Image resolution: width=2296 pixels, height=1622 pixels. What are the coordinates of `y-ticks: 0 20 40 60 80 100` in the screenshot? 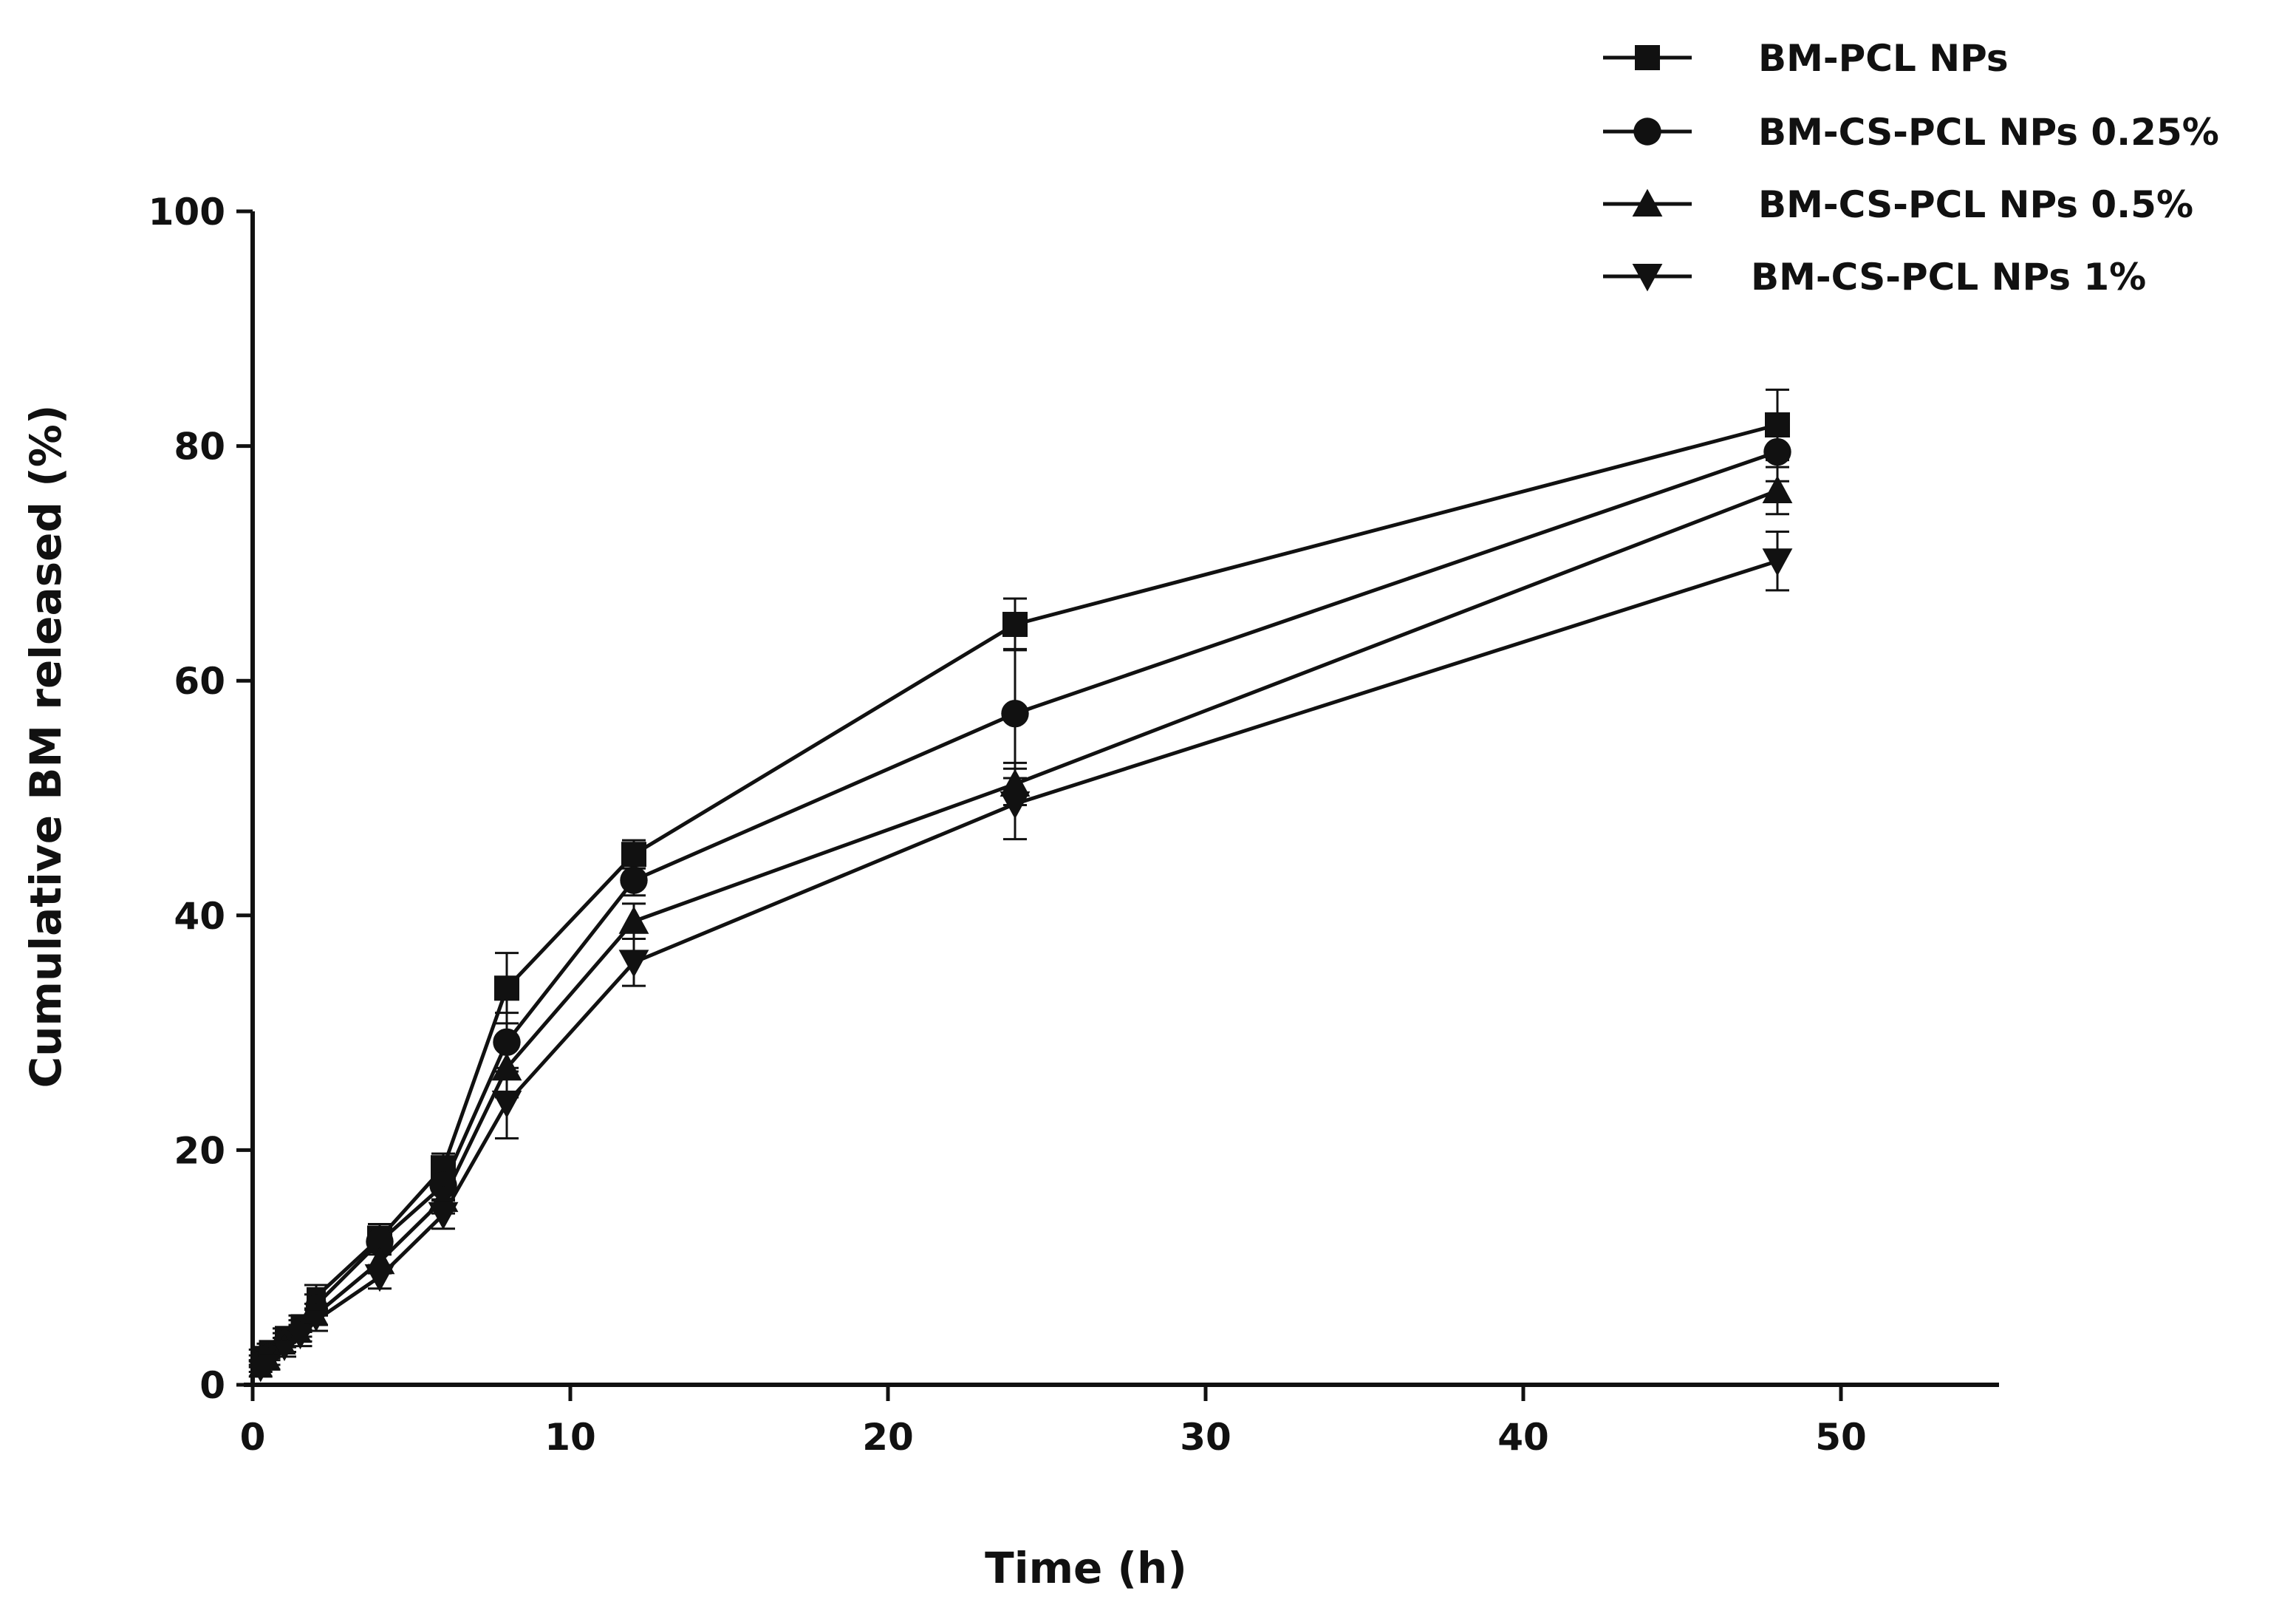 It's located at (201, 799).